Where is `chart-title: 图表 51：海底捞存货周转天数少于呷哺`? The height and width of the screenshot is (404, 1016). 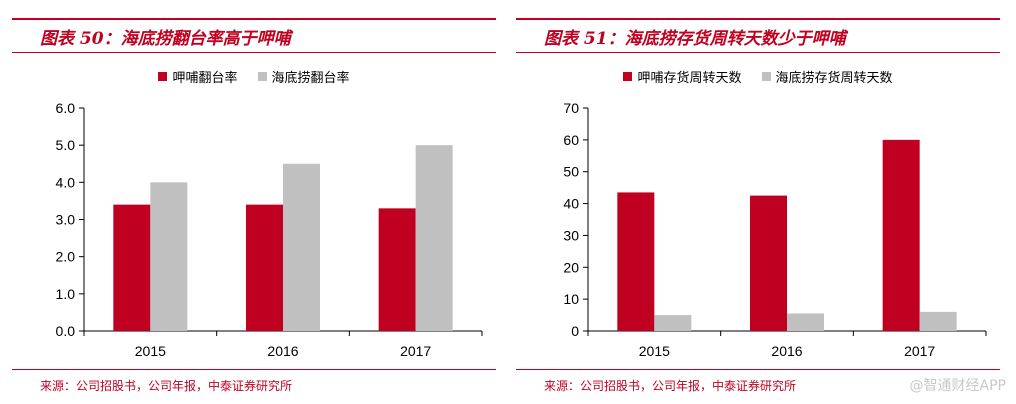
chart-title: 图表 51：海底捞存货周转天数少于呷哺 is located at coordinates (695, 39).